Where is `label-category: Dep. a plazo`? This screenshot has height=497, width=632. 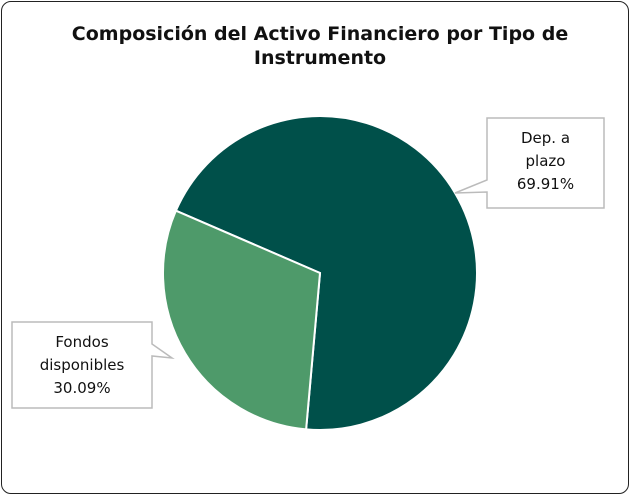
label-category: Dep. a plazo is located at coordinates (545, 149).